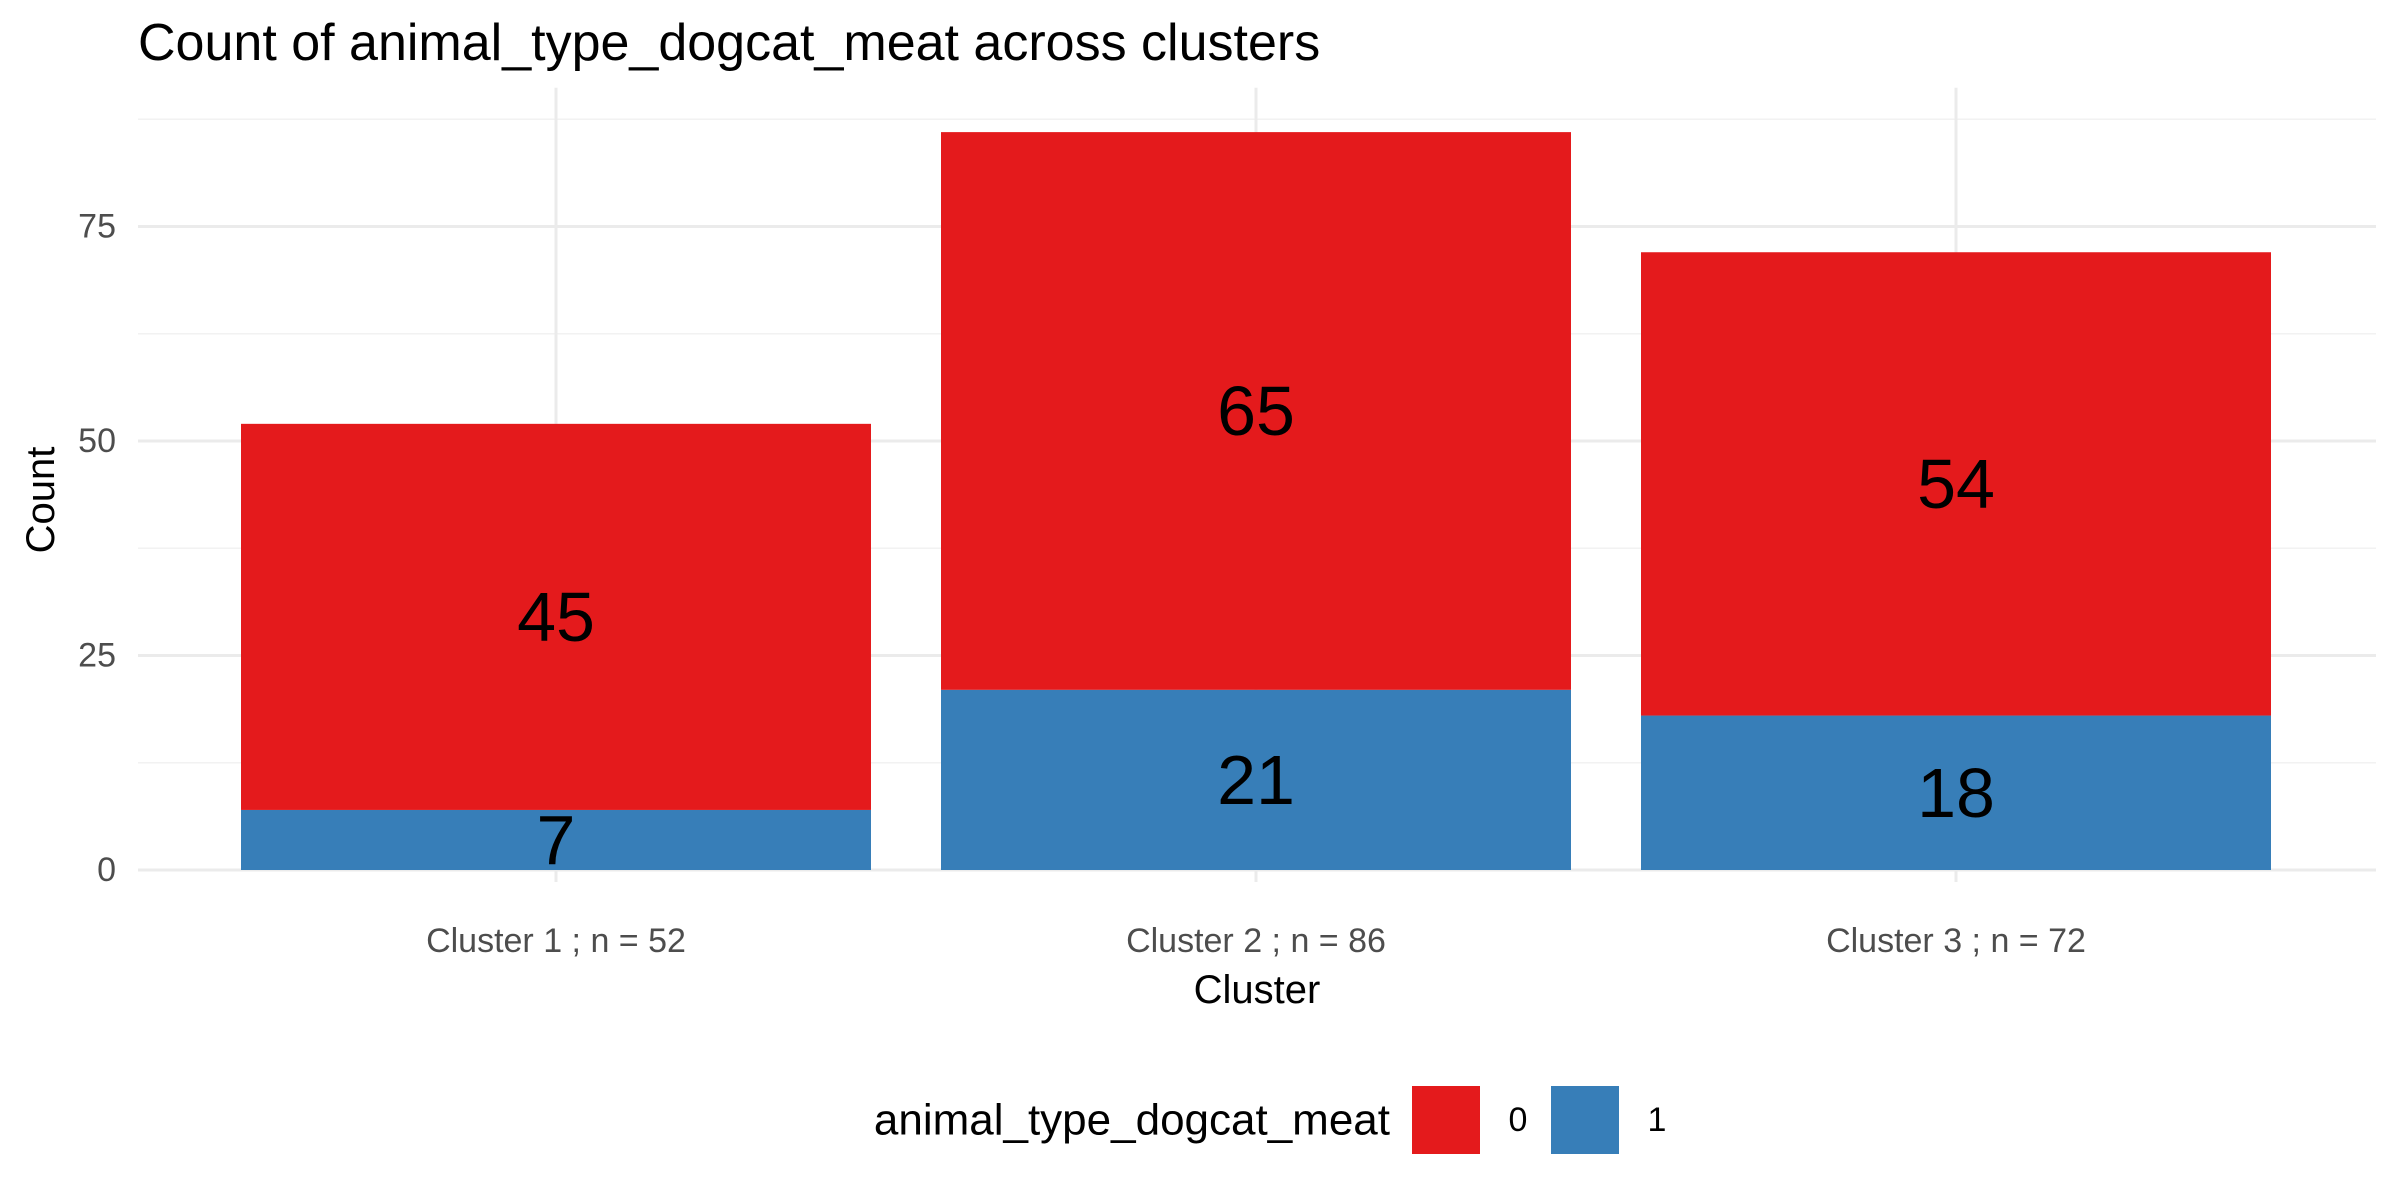  I want to click on y-axis-title: Count, so click(41, 500).